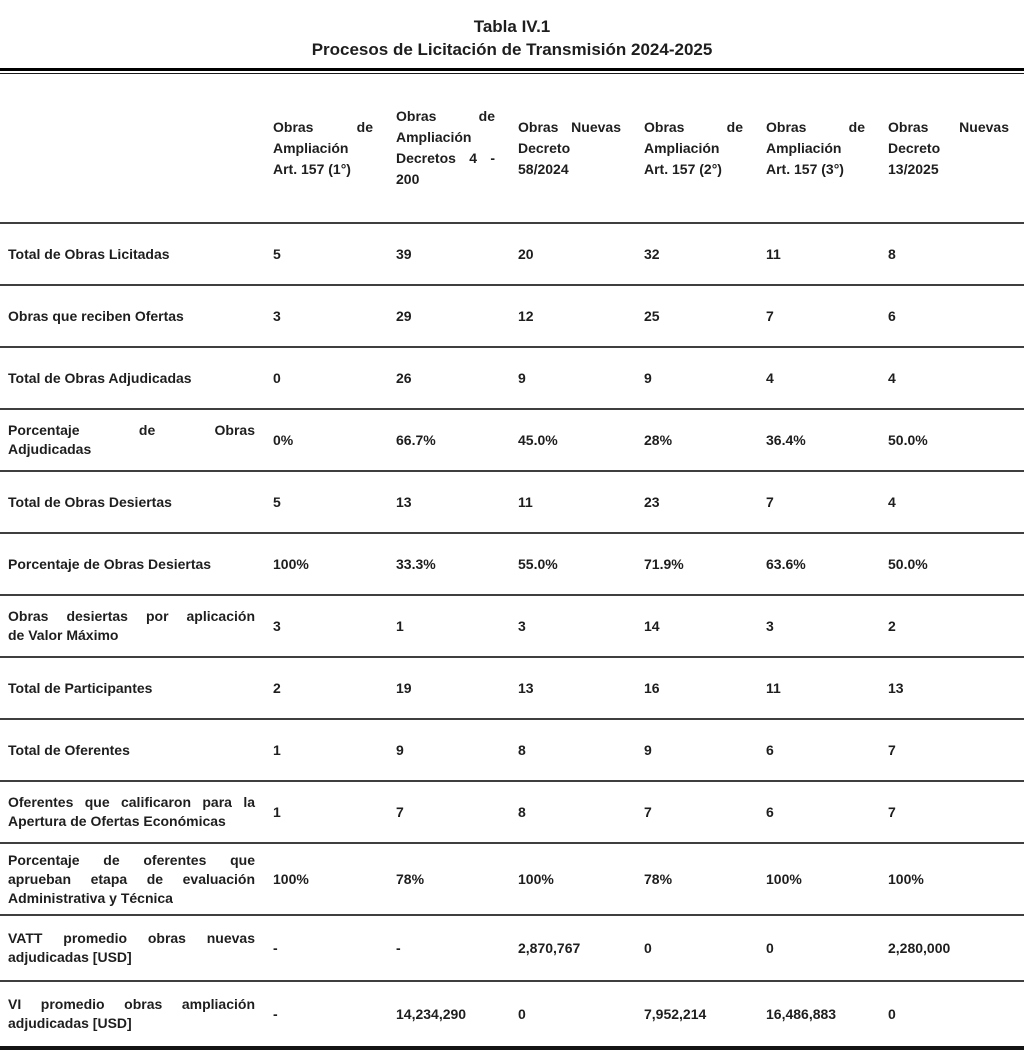 This screenshot has height=1050, width=1024. I want to click on cell-value: 29, so click(449, 316).